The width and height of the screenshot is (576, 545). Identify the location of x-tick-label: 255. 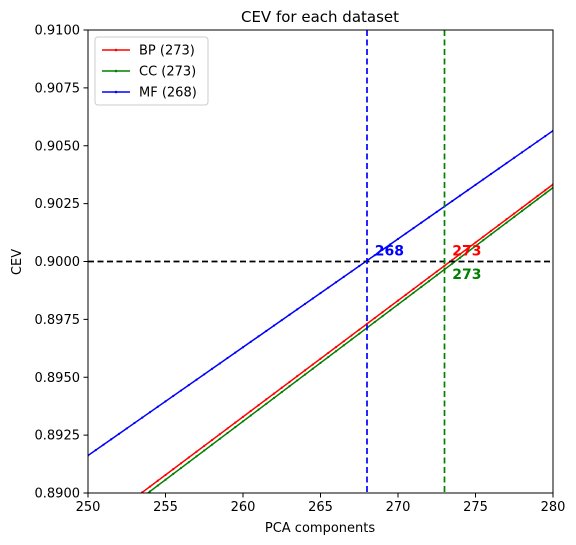
(165, 507).